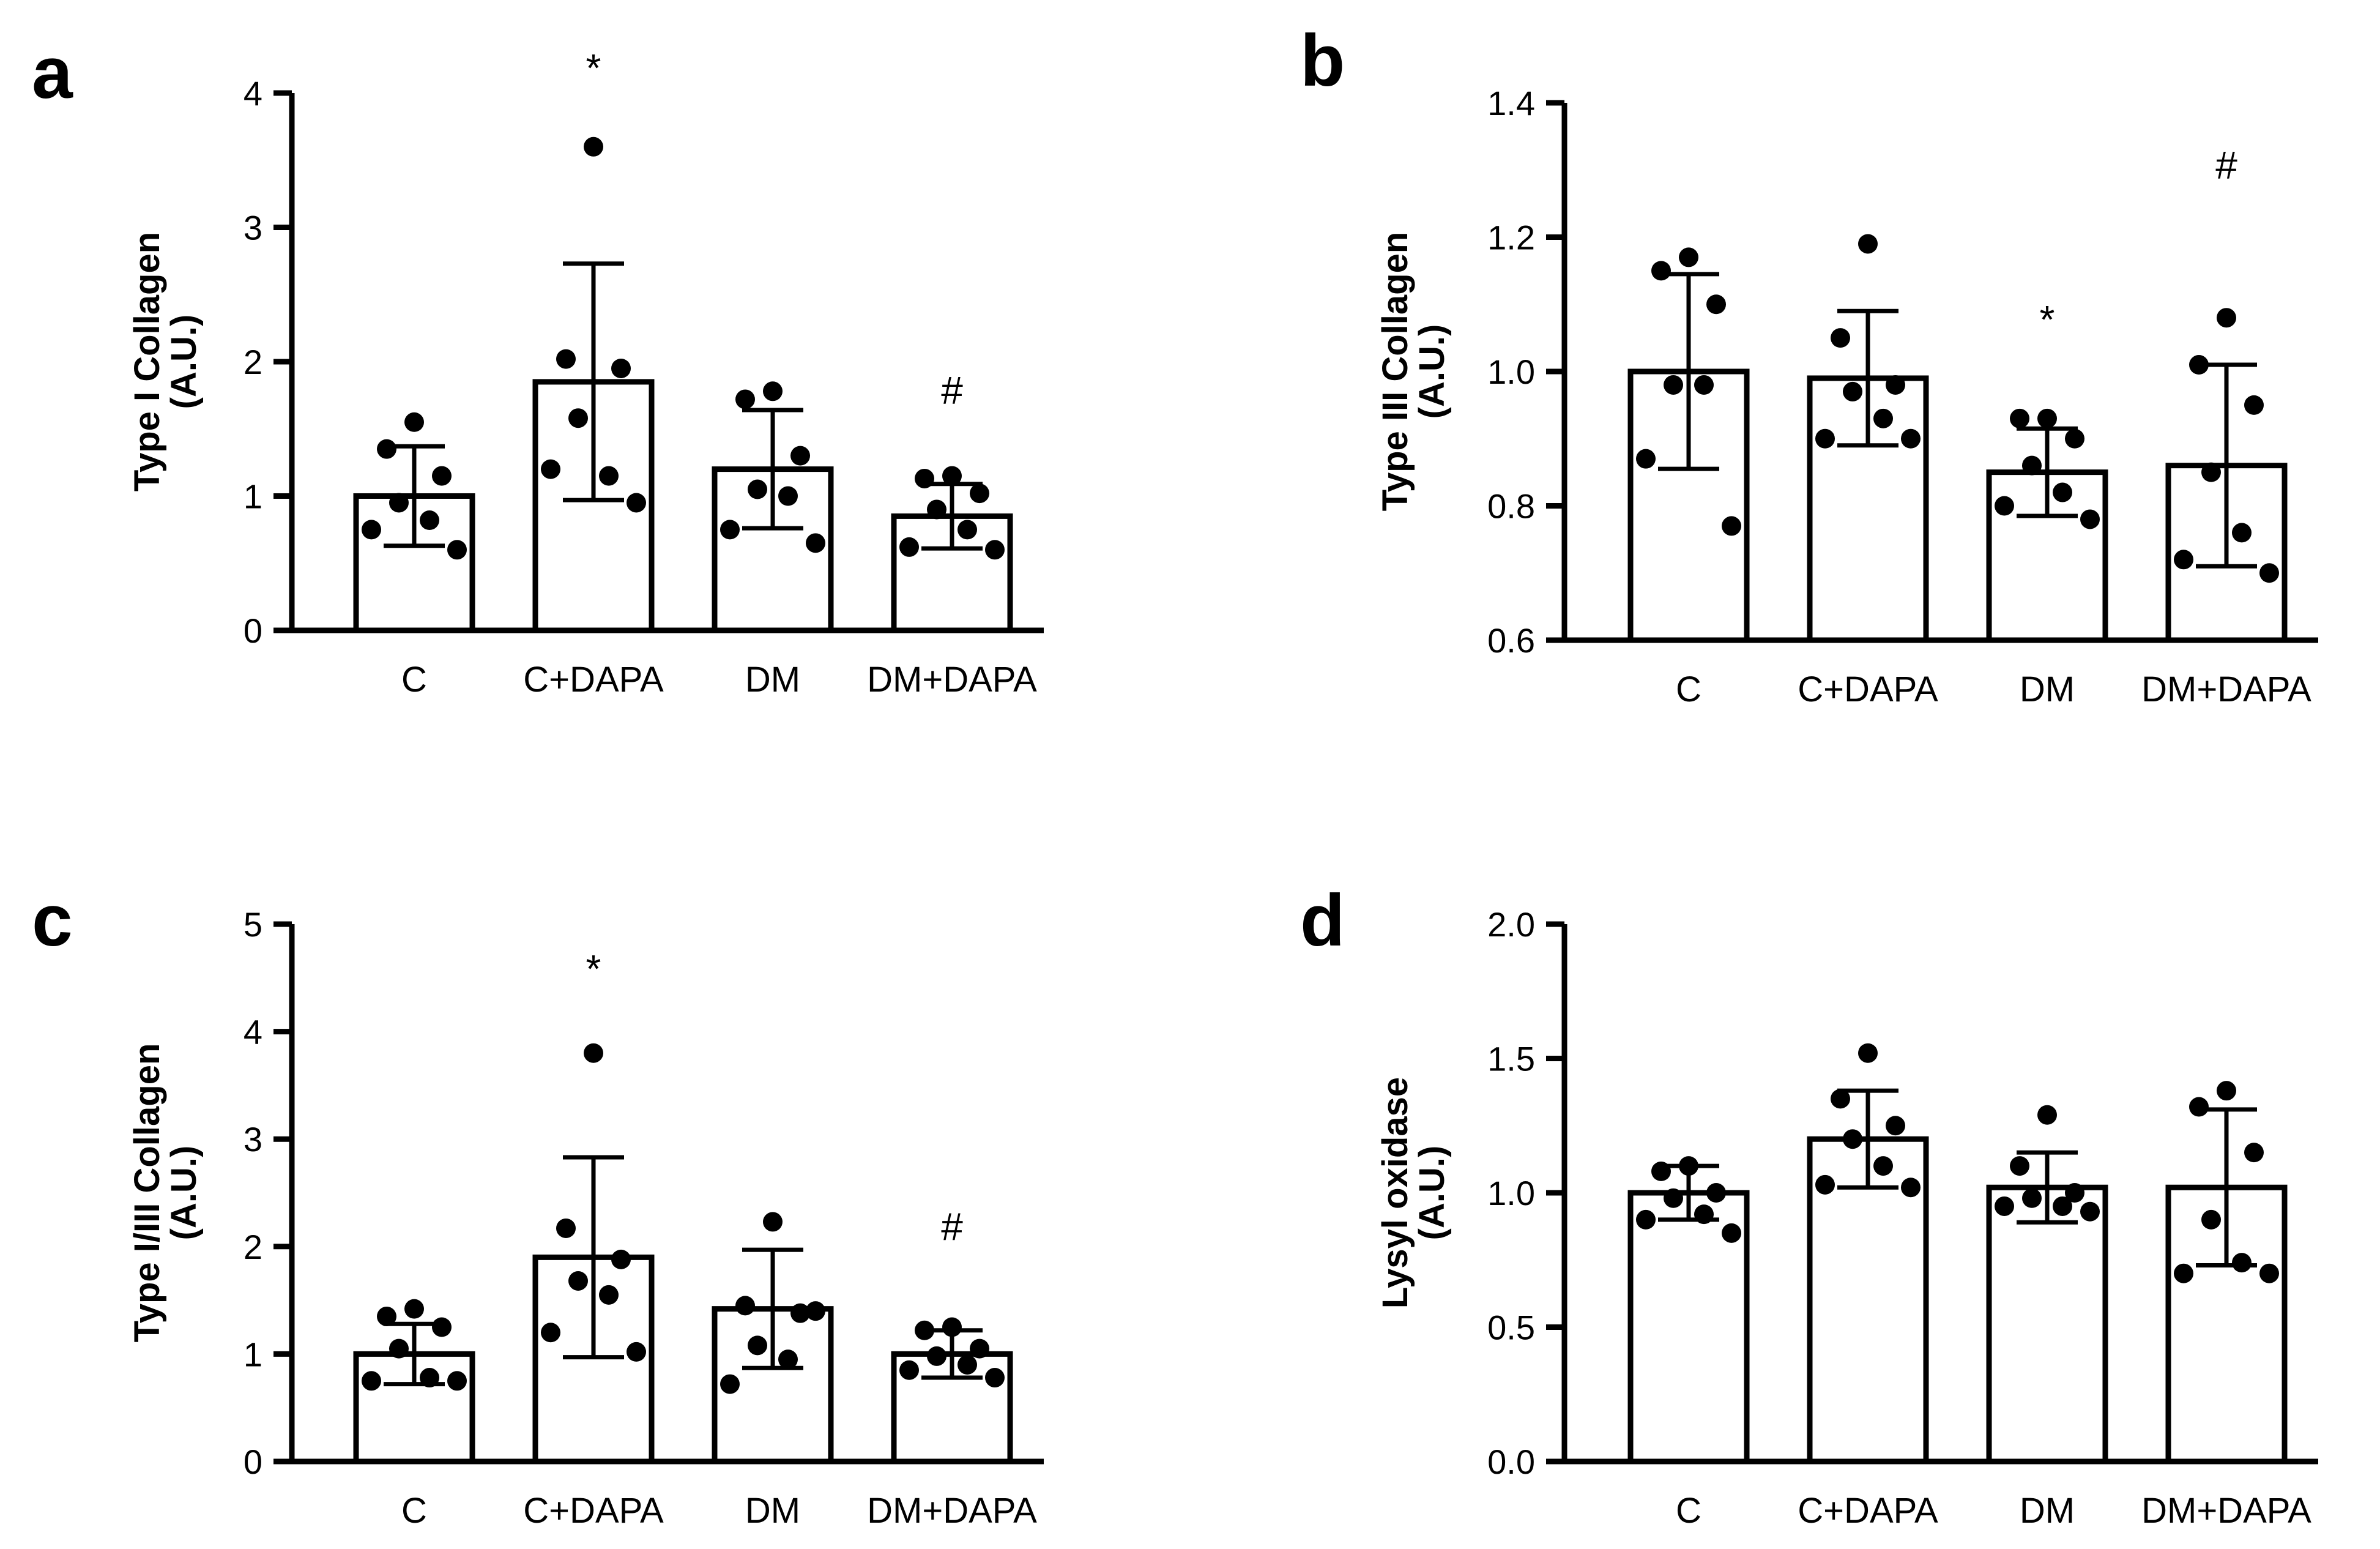 This screenshot has height=1549, width=2380. What do you see at coordinates (1511, 1327) in the screenshot?
I see `y-tick-label: 0.5` at bounding box center [1511, 1327].